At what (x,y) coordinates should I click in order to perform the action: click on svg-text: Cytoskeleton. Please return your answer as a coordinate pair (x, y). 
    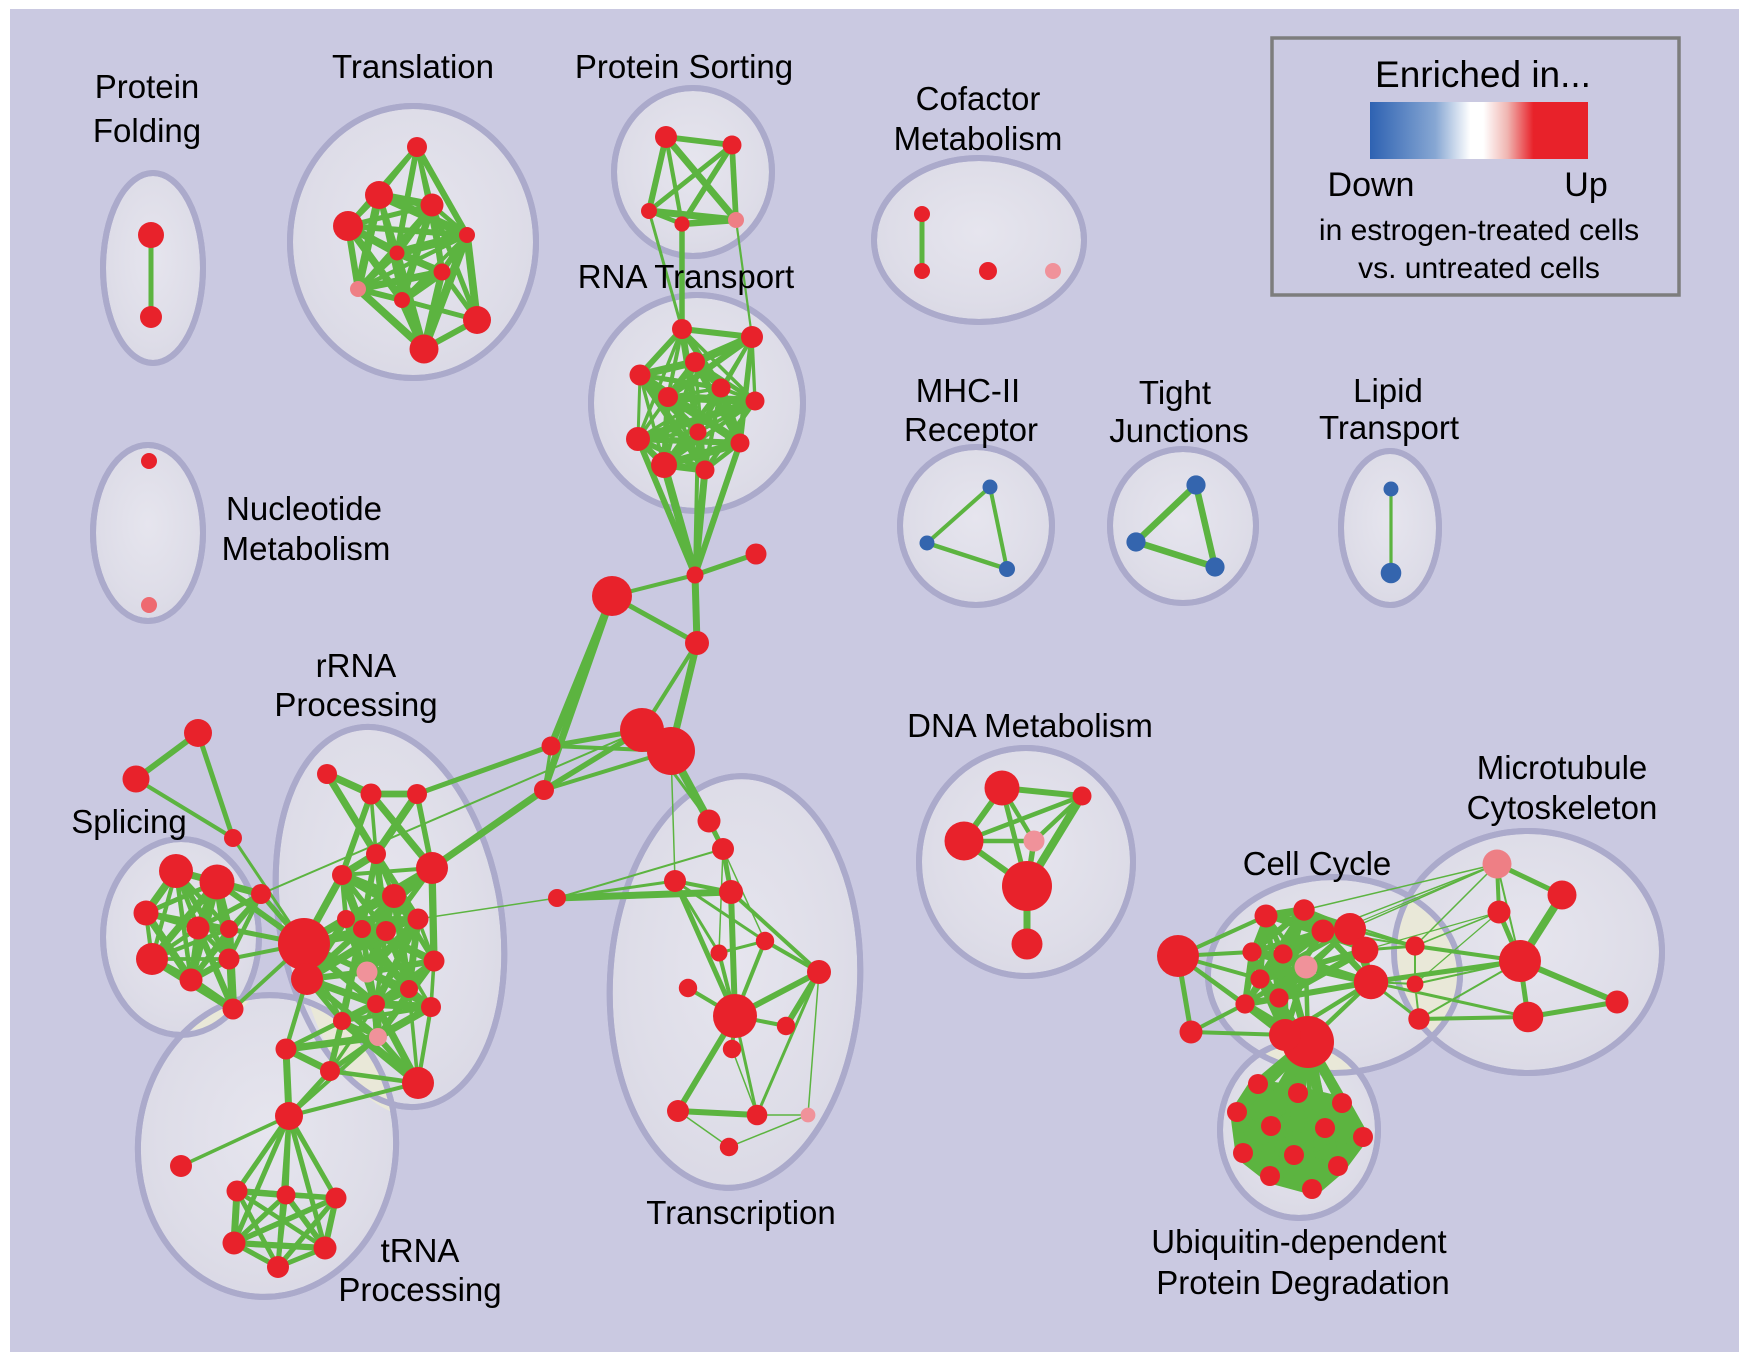
    Looking at the image, I should click on (1562, 807).